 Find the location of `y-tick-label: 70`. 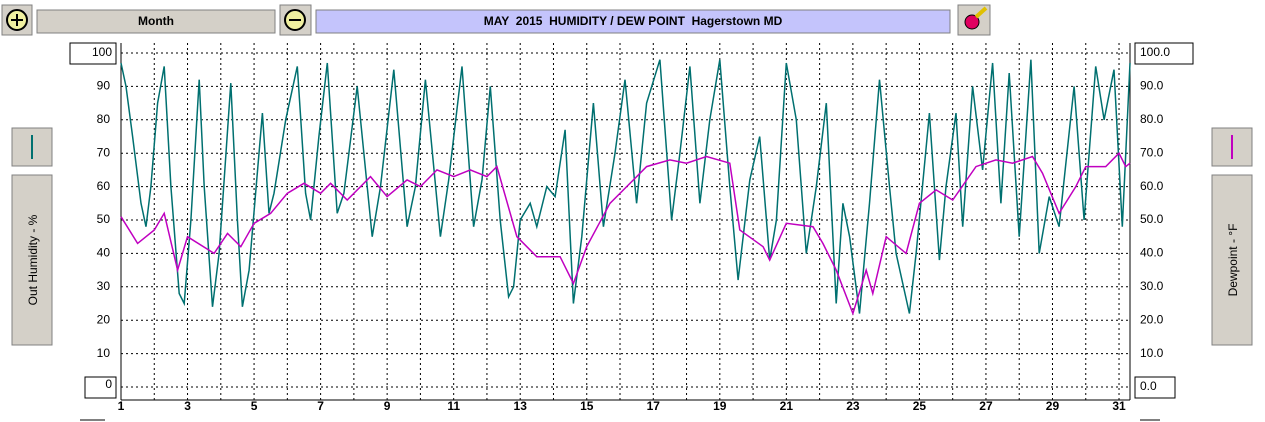

y-tick-label: 70 is located at coordinates (104, 152).